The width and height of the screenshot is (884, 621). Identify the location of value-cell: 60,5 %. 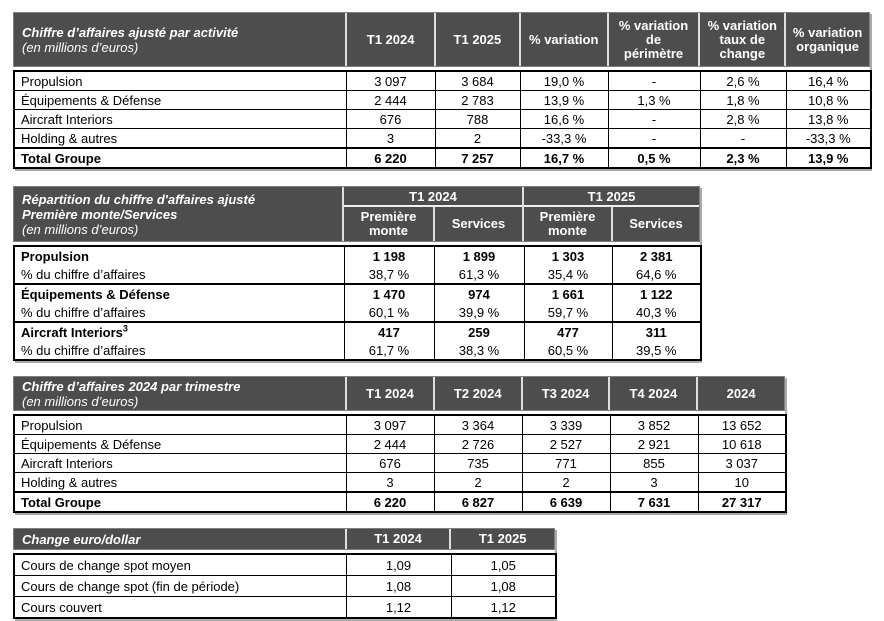
(568, 350).